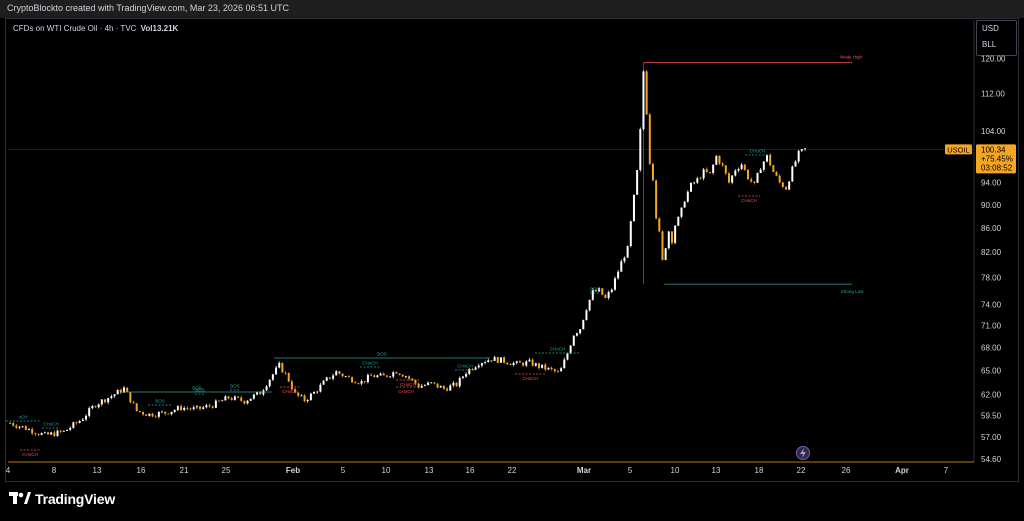  What do you see at coordinates (993, 131) in the screenshot?
I see `price-tick-label: 104.00` at bounding box center [993, 131].